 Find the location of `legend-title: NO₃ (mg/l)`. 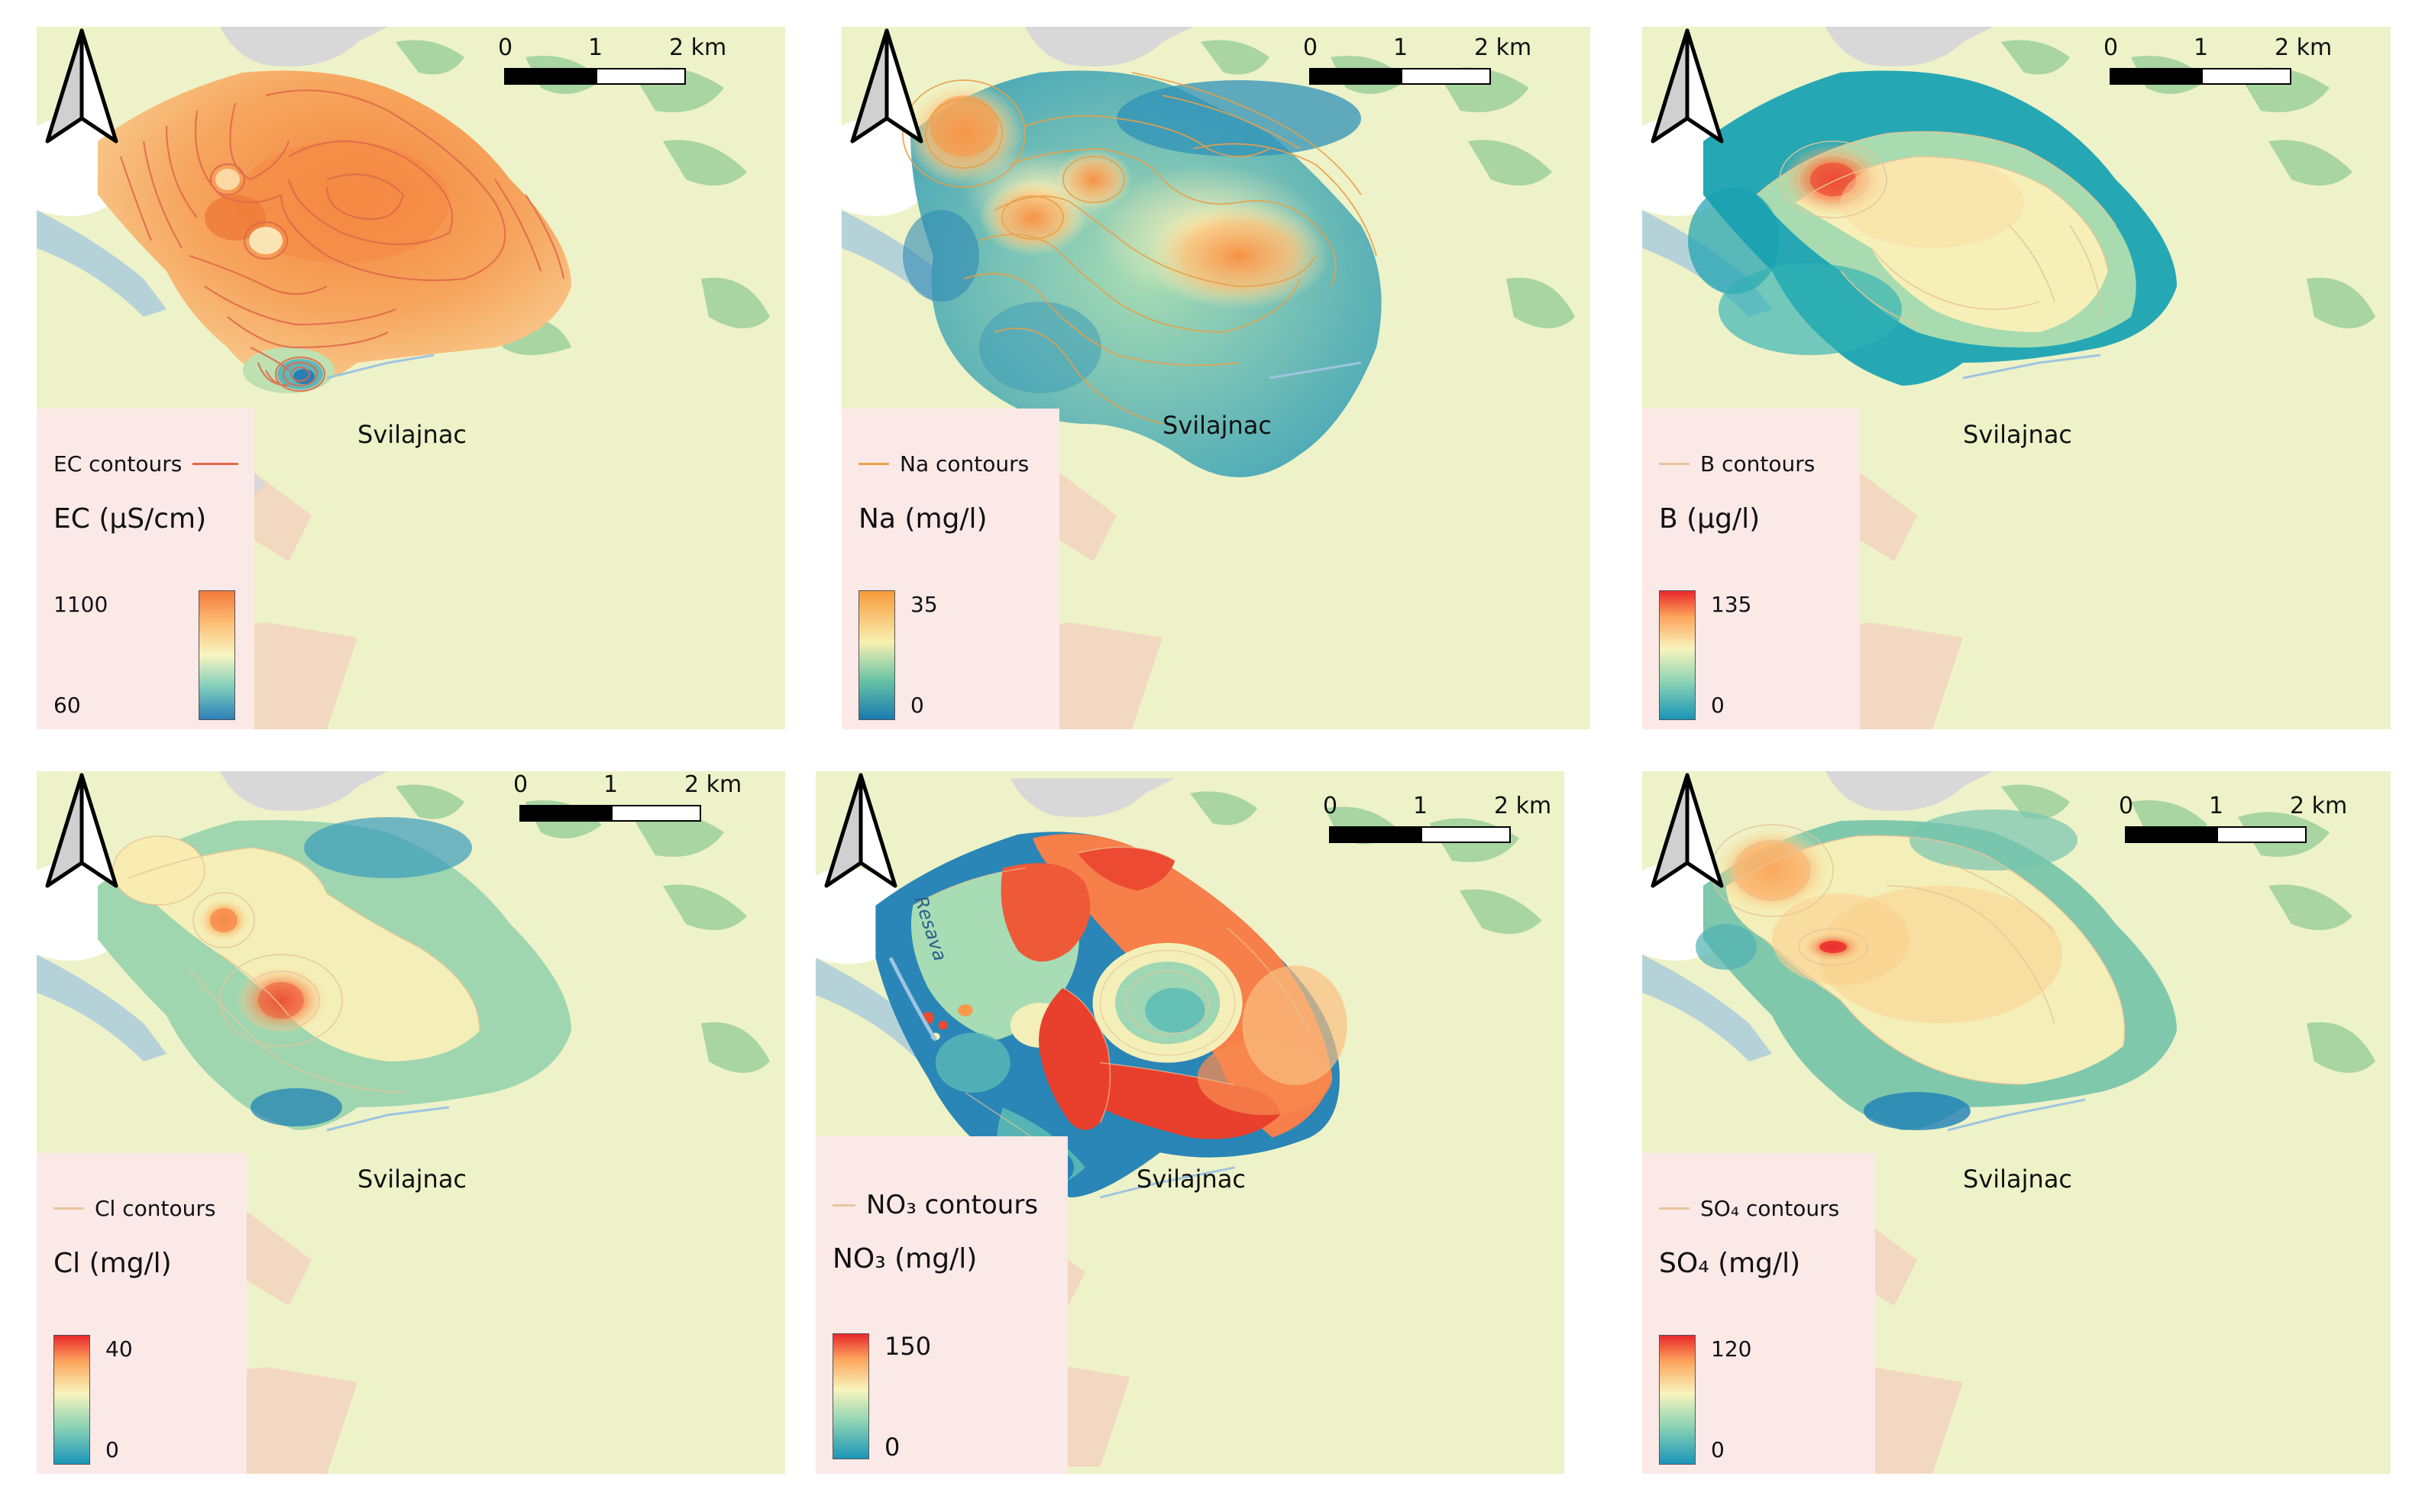

legend-title: NO₃ (mg/l) is located at coordinates (905, 1259).